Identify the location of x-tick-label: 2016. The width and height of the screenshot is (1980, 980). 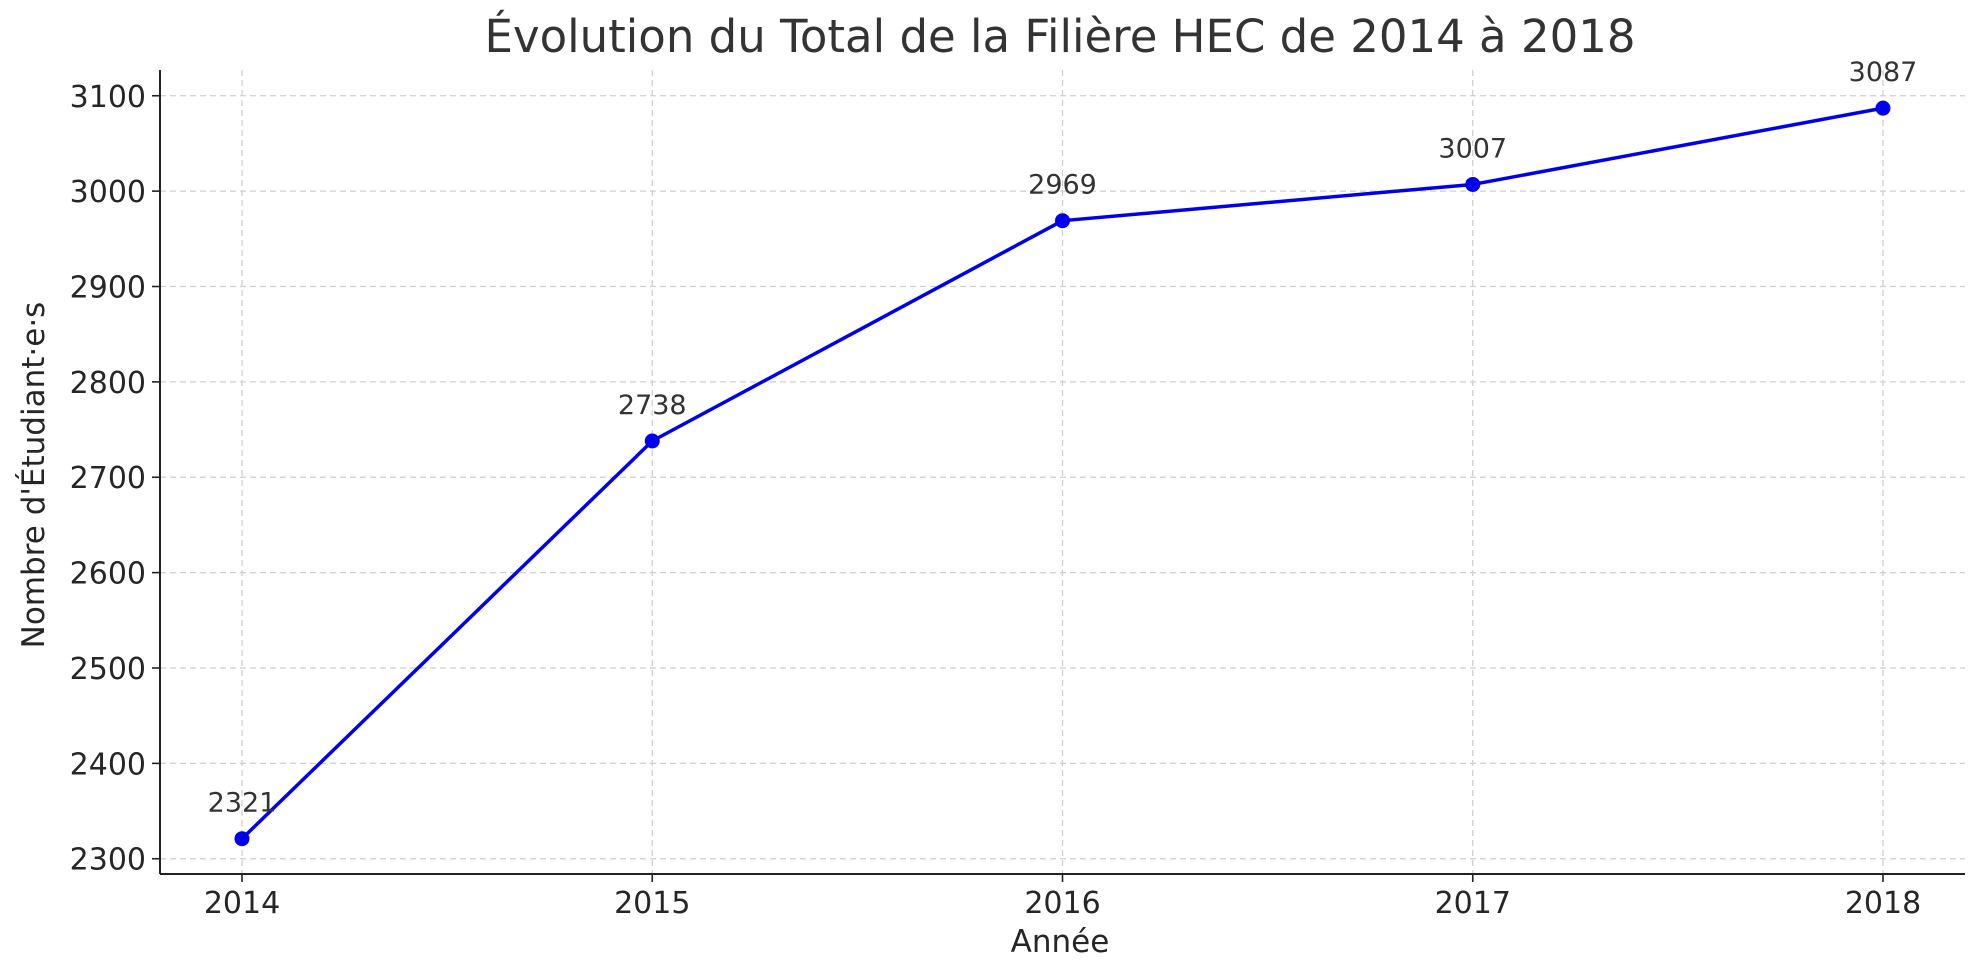
(1062, 903).